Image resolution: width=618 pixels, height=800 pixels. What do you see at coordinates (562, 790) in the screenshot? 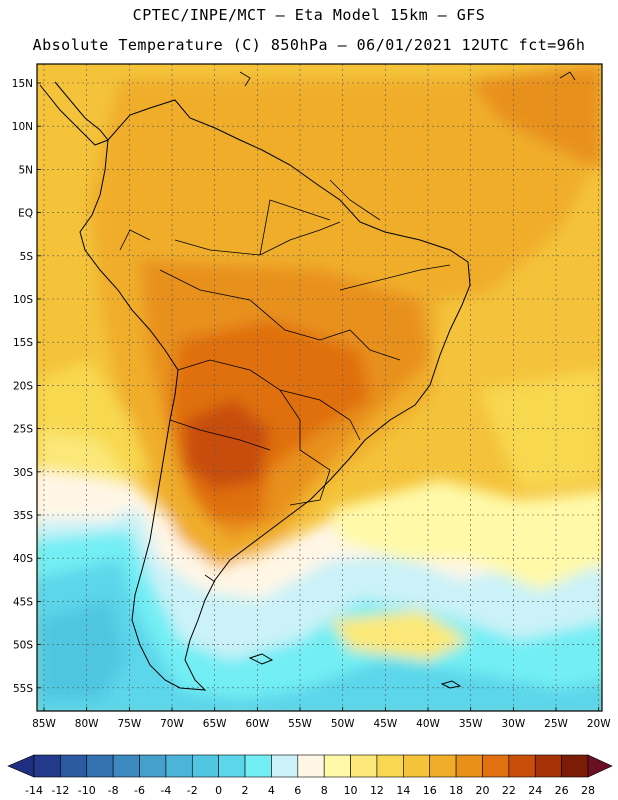
I see `colorbar-tick-label: 26` at bounding box center [562, 790].